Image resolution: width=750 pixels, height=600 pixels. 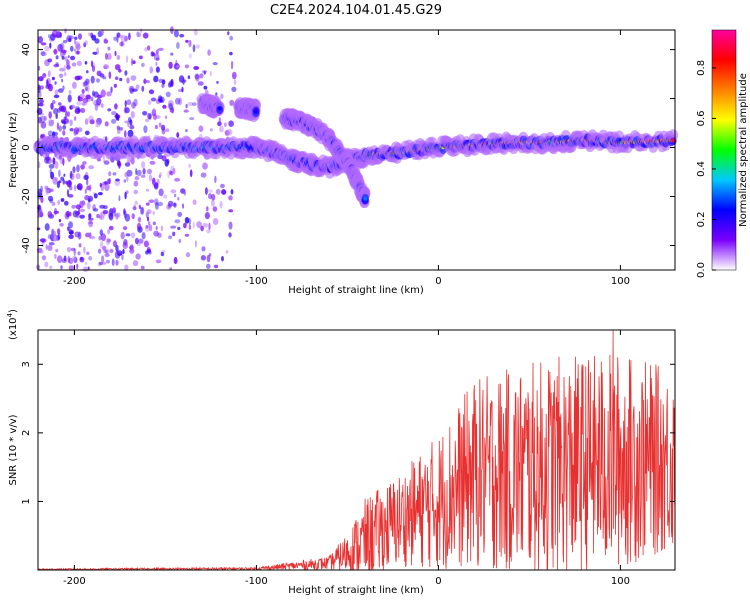 What do you see at coordinates (13, 449) in the screenshot?
I see `snr-y-axis-label: SNR (10 * v/v)` at bounding box center [13, 449].